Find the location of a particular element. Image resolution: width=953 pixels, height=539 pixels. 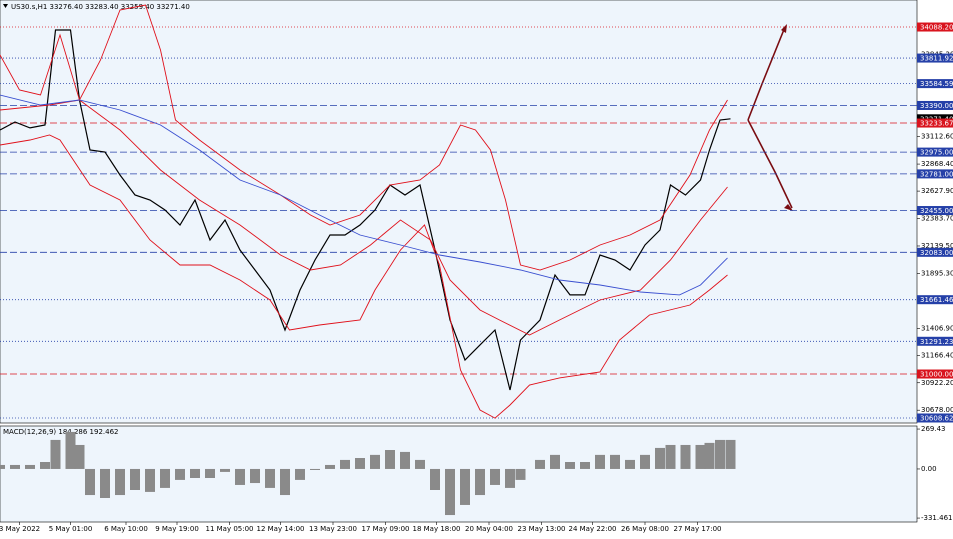

menu-arrow is located at coordinates (5, 6).